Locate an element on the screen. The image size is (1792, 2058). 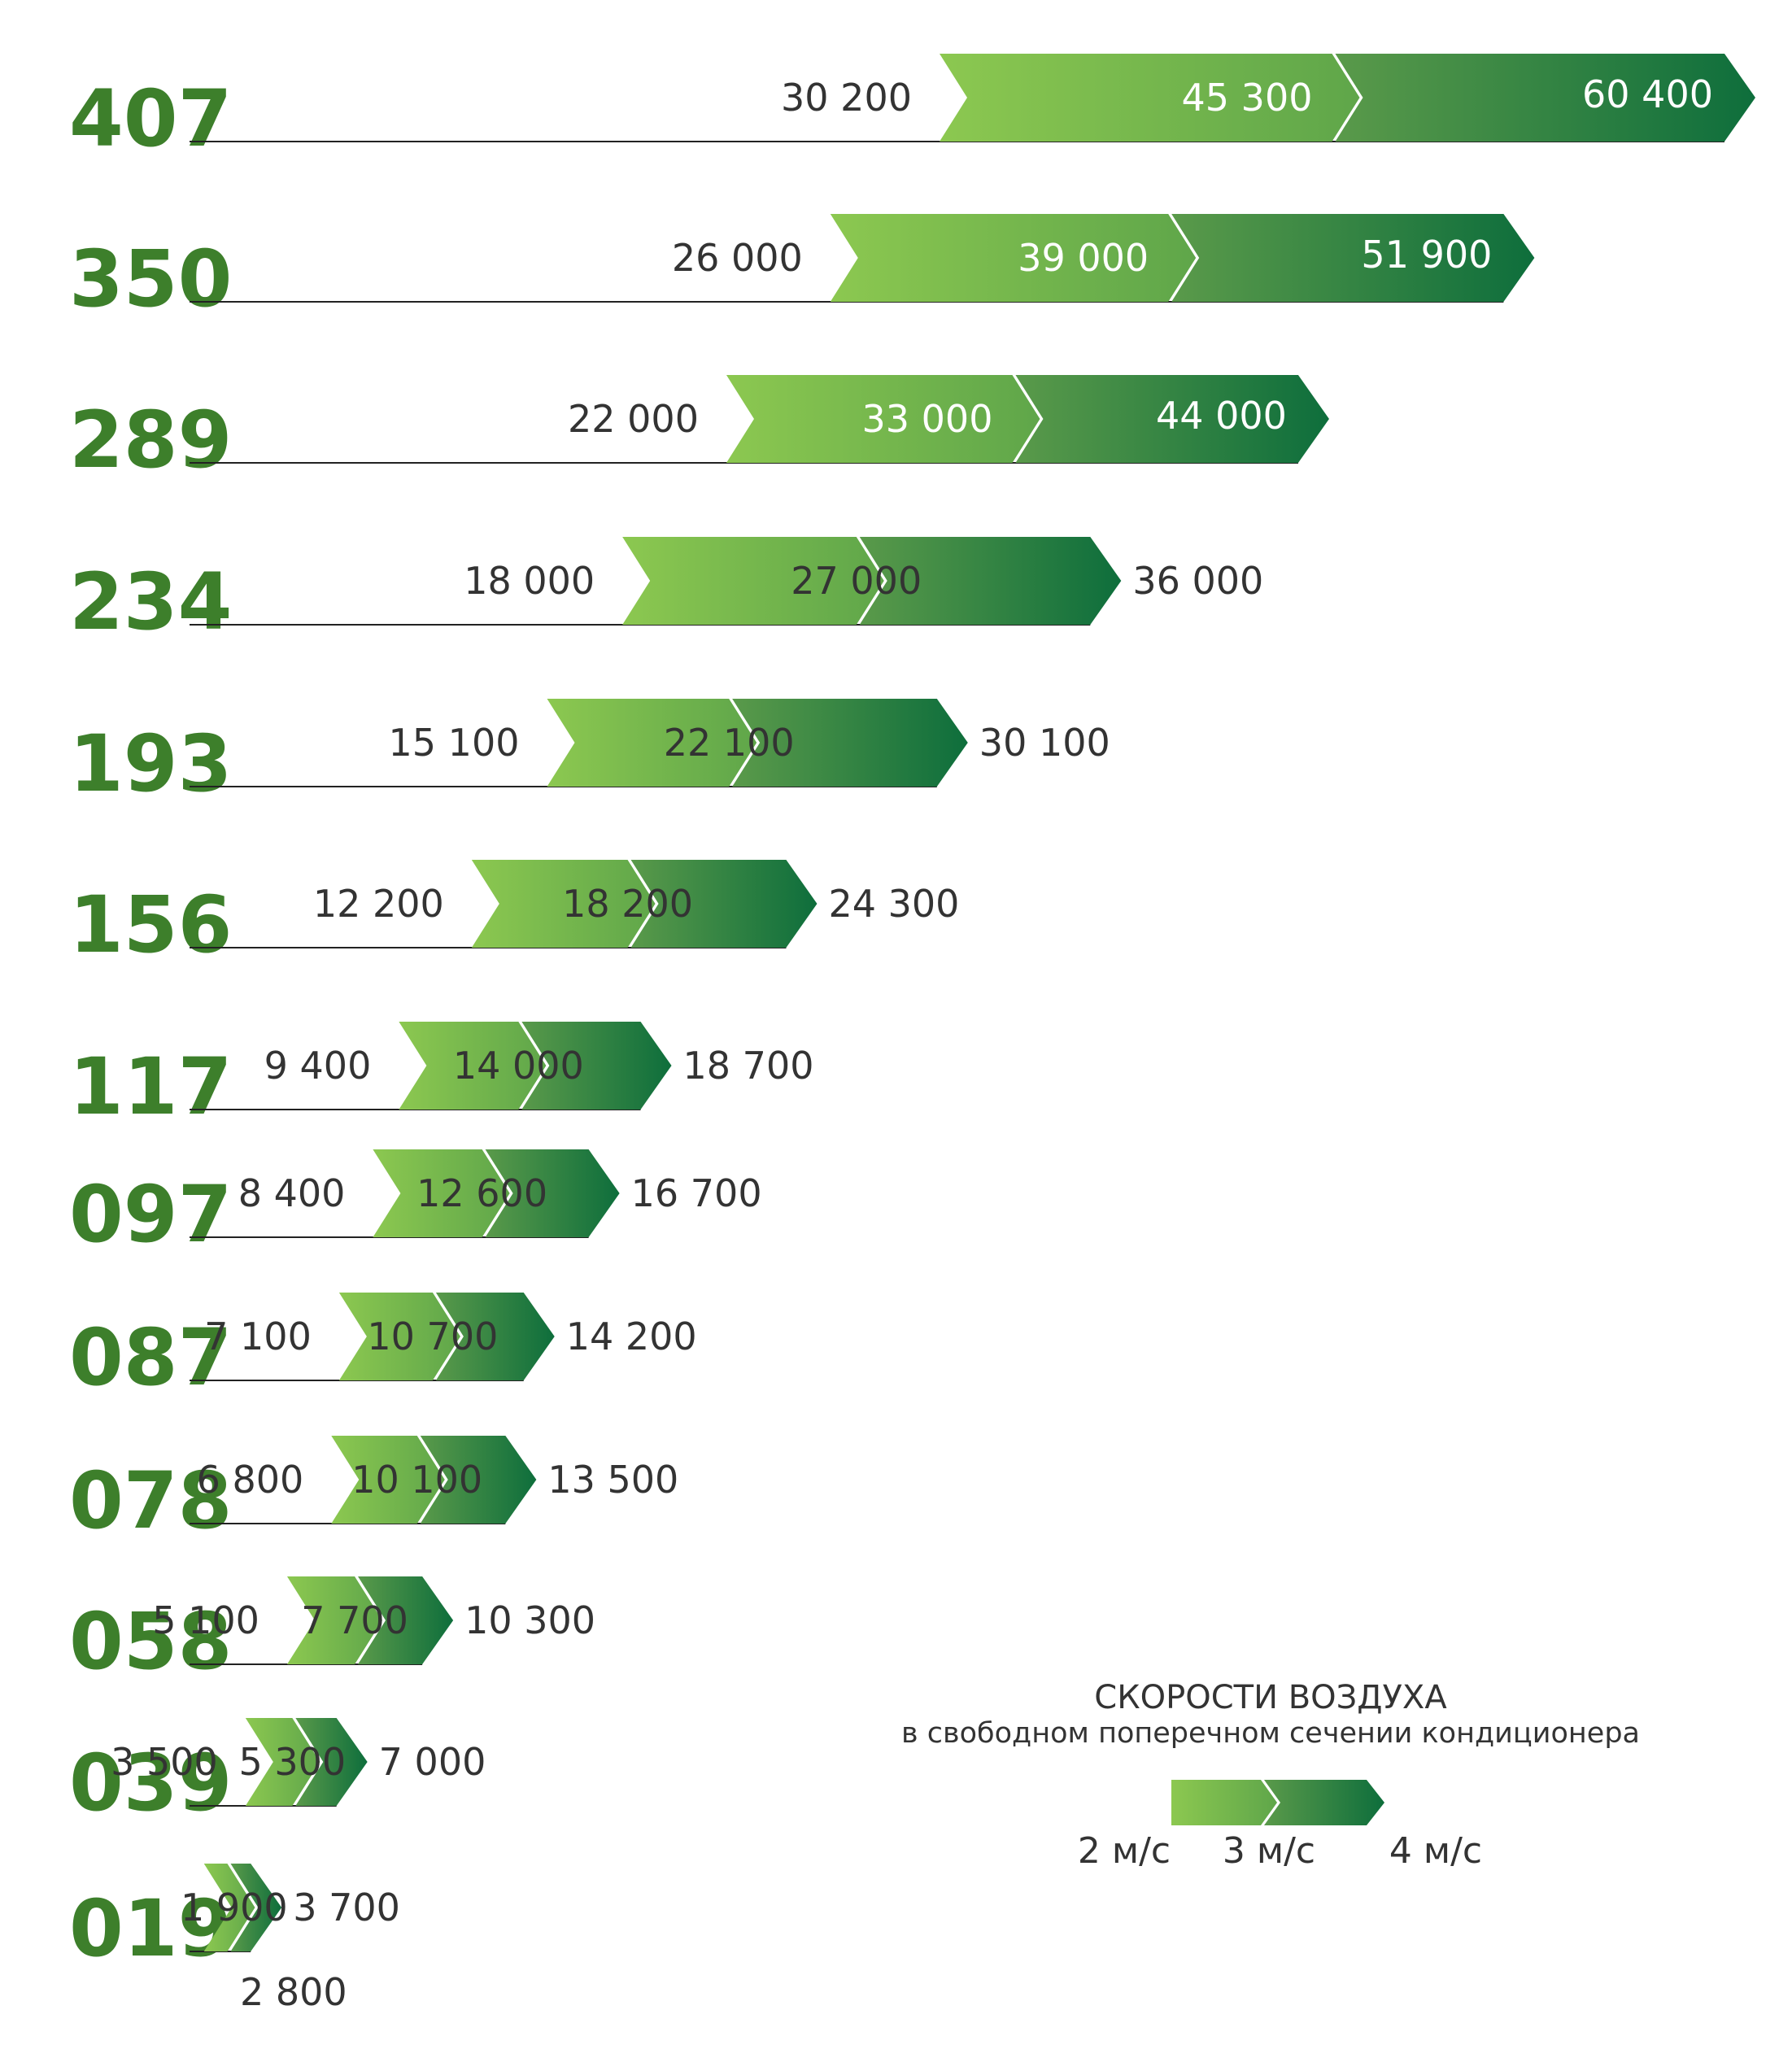
legend-item-2-ms: 2 м/с is located at coordinates (1124, 1851).